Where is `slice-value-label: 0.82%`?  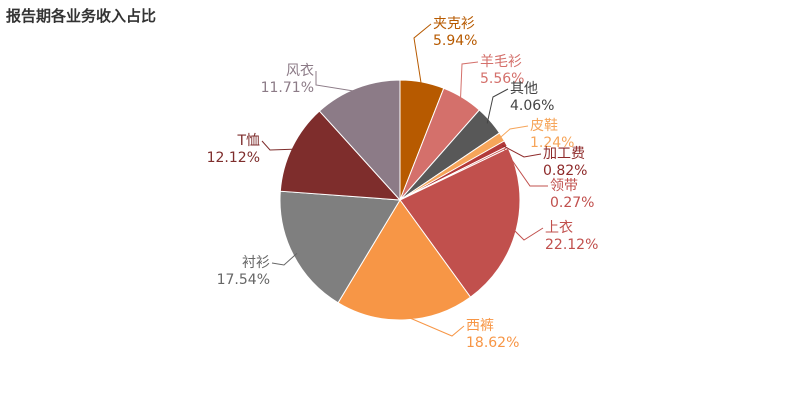
slice-value-label: 0.82% is located at coordinates (565, 171).